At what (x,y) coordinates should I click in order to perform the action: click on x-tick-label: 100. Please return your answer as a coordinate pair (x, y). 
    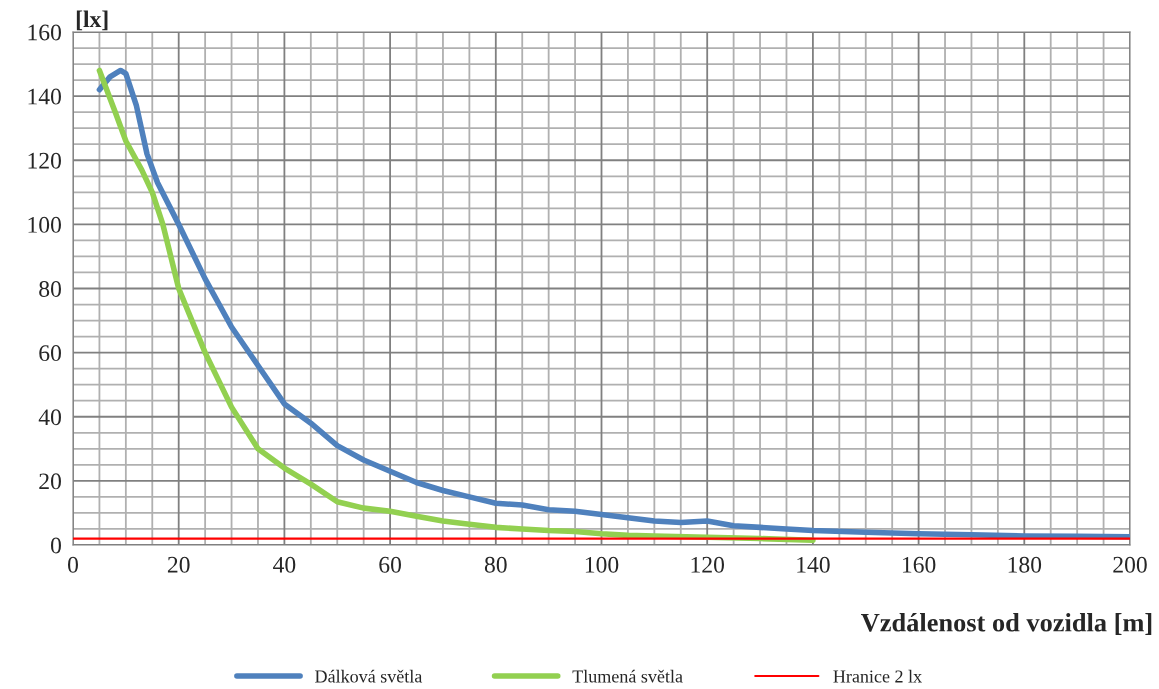
    Looking at the image, I should click on (602, 564).